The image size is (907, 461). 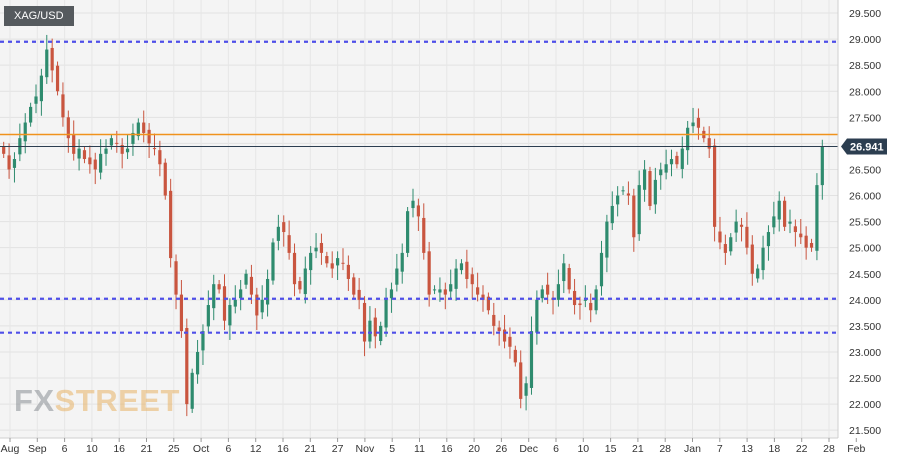 What do you see at coordinates (865, 301) in the screenshot?
I see `y-tick-label: 24.000` at bounding box center [865, 301].